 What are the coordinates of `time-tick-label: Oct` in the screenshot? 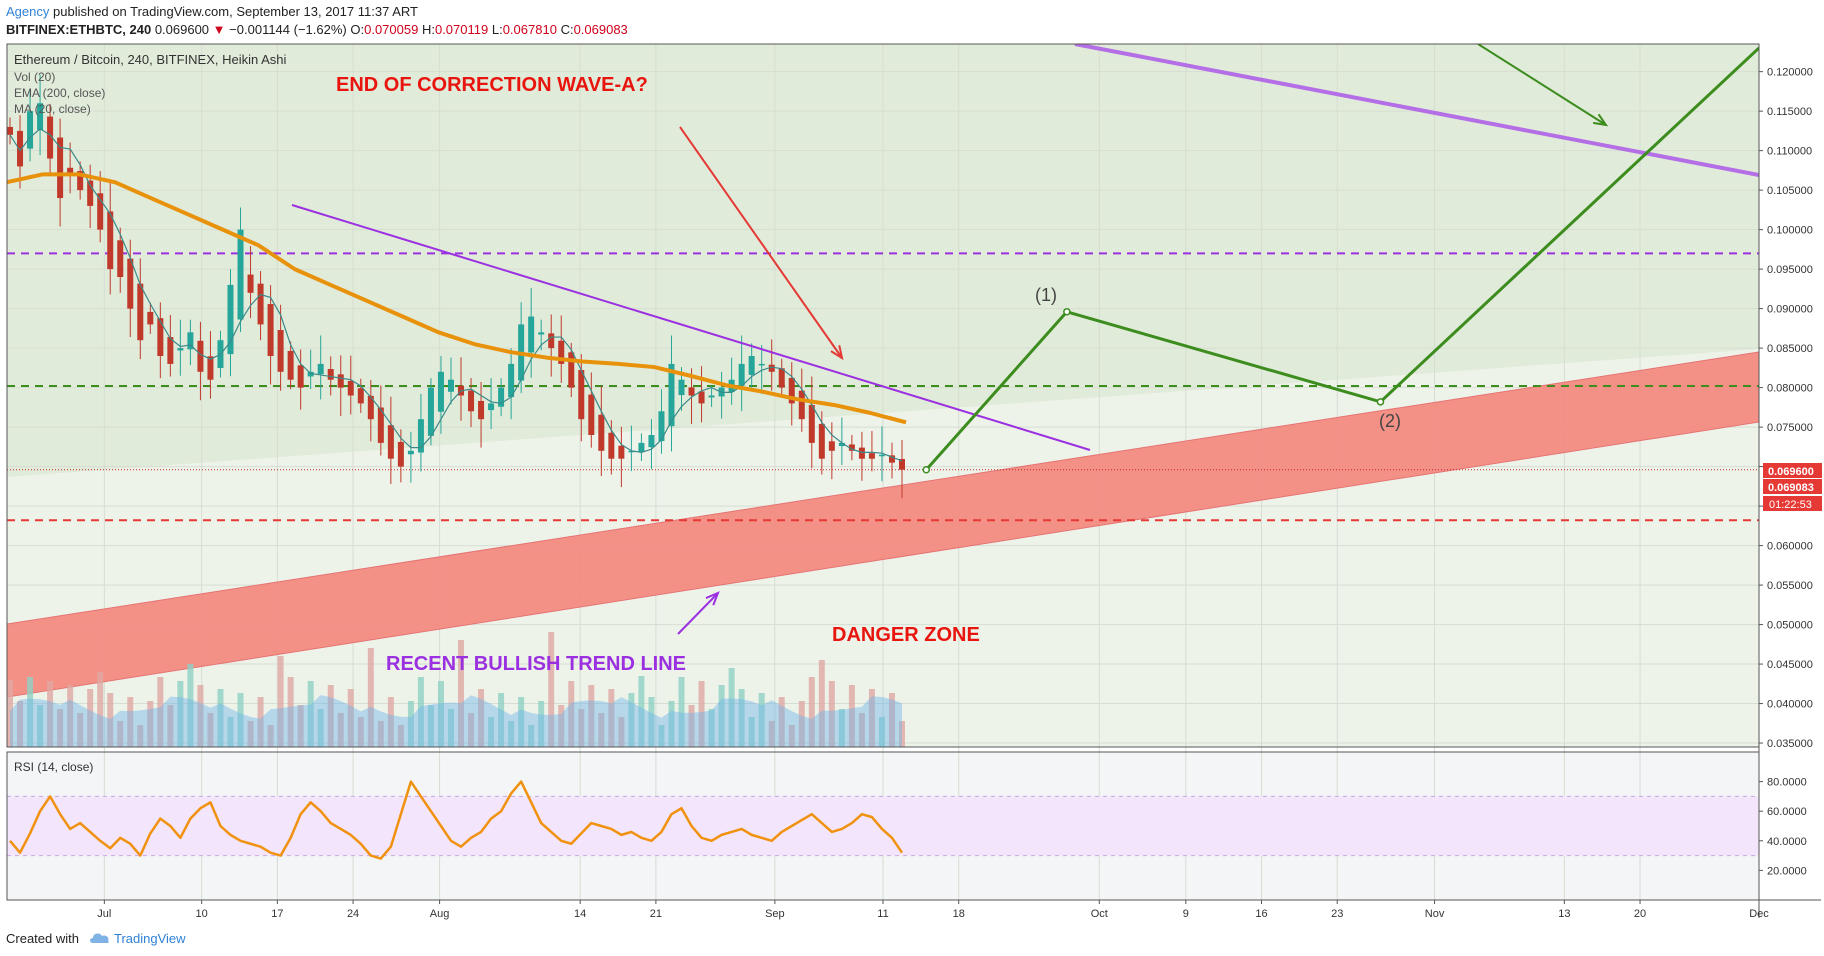 It's located at (1099, 914).